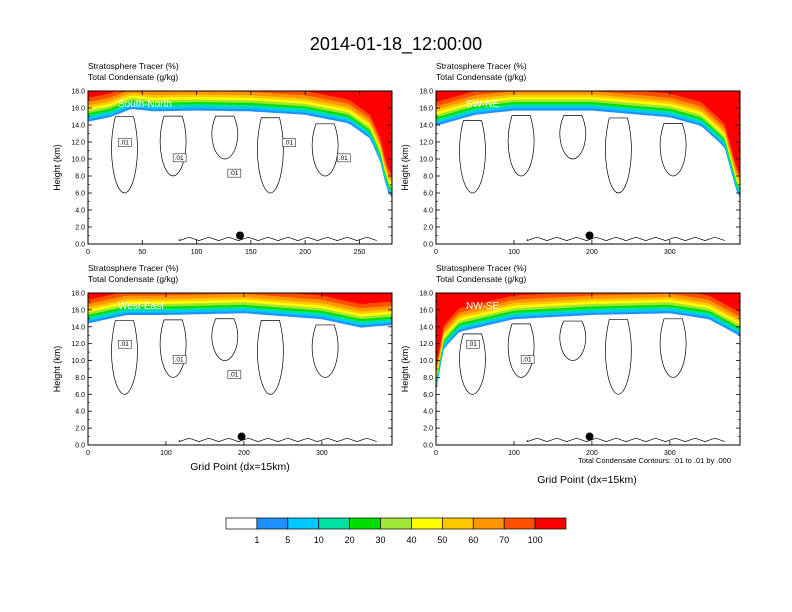  What do you see at coordinates (411, 540) in the screenshot?
I see `colorbar-label: 40` at bounding box center [411, 540].